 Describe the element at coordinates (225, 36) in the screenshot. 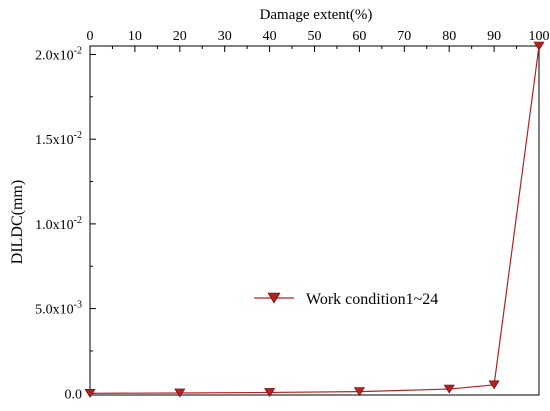

I see `x-tick-label: 30` at that location.